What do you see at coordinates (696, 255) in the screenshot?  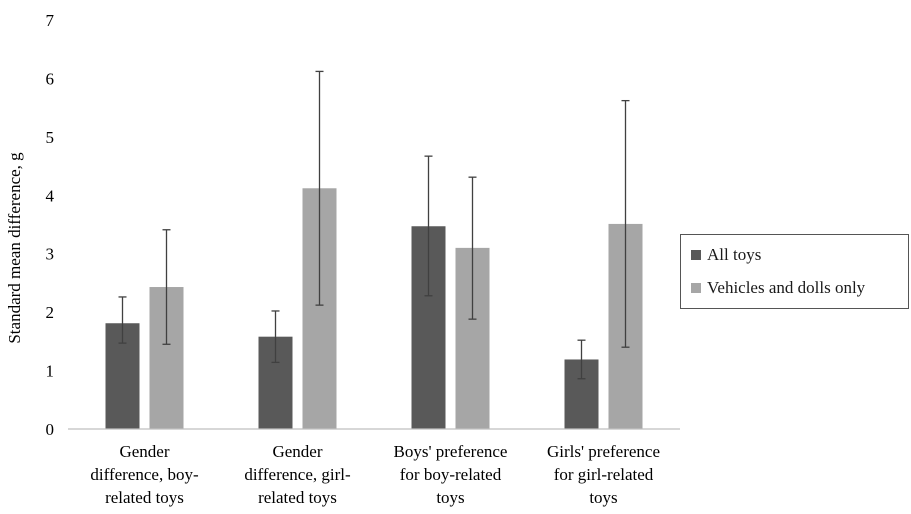 I see `legend-swatch-all-toys` at bounding box center [696, 255].